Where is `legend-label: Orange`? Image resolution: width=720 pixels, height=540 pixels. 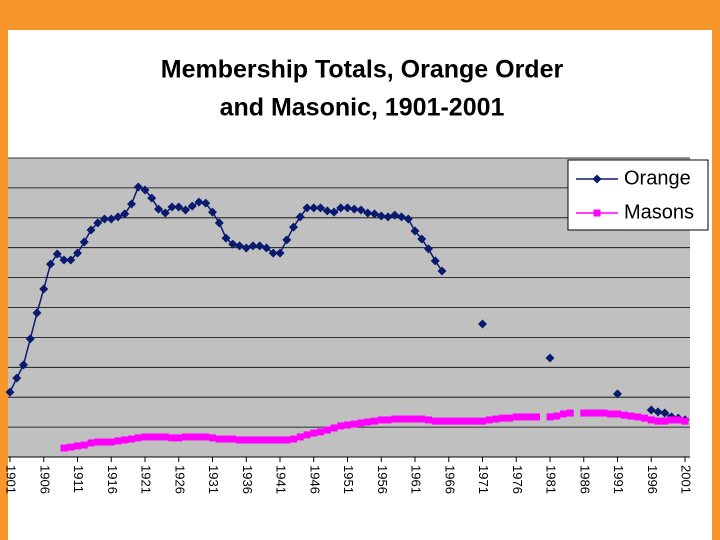
legend-label: Orange is located at coordinates (657, 178).